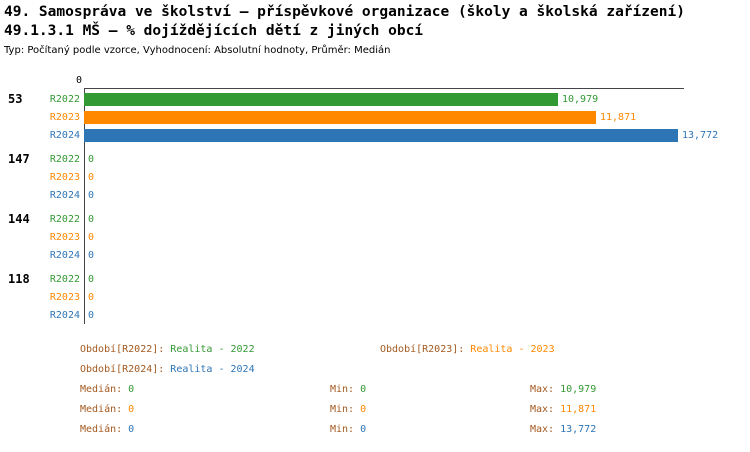 Image resolution: width=750 pixels, height=452 pixels. What do you see at coordinates (321, 99) in the screenshot?
I see `bar-r2022` at bounding box center [321, 99].